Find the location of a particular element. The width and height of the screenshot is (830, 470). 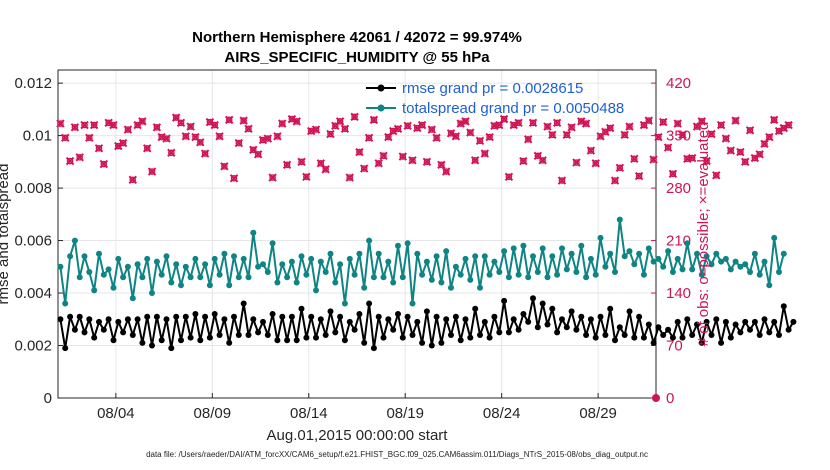

x-tick-label: 08/09 is located at coordinates (213, 413).